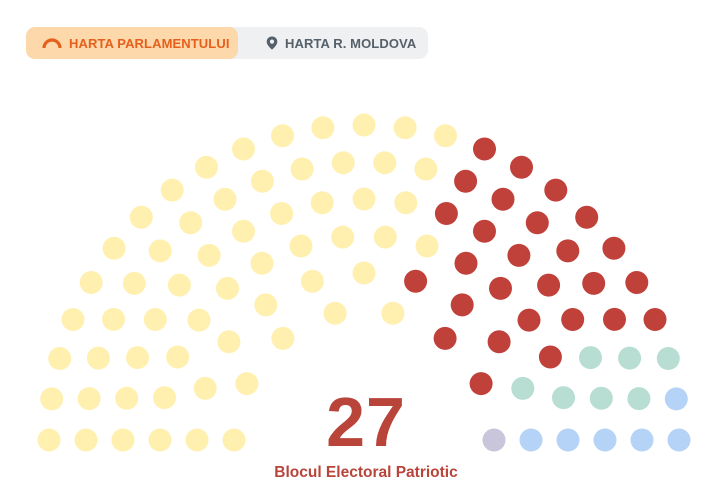 The image size is (723, 501). What do you see at coordinates (132, 43) in the screenshot?
I see `tab-parliament-map: HARTA PARLAMENTULUI` at bounding box center [132, 43].